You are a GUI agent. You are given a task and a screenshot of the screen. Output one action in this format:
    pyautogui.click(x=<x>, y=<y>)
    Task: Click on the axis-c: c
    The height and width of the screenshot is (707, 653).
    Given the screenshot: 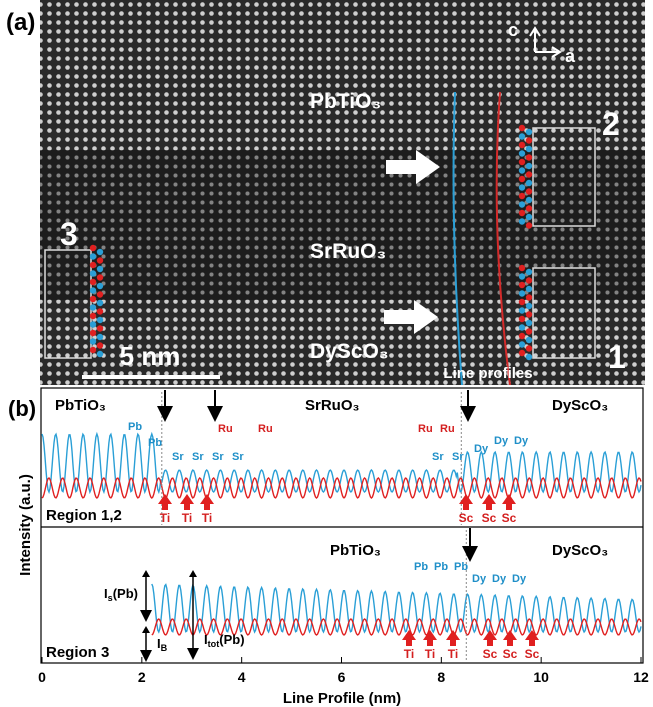 What is the action you would take?
    pyautogui.click(x=513, y=30)
    